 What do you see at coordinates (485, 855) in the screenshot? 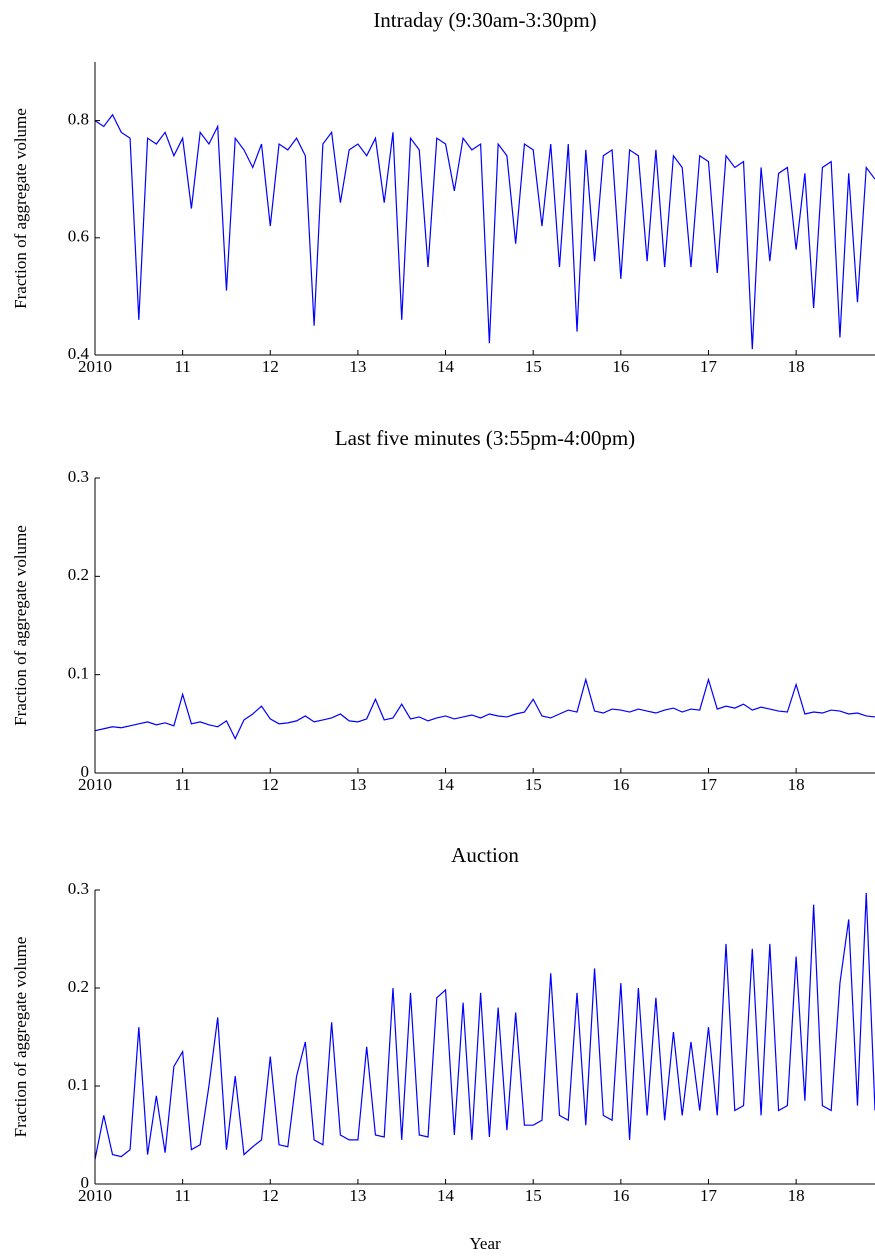
I see `chart-title: Auction` at bounding box center [485, 855].